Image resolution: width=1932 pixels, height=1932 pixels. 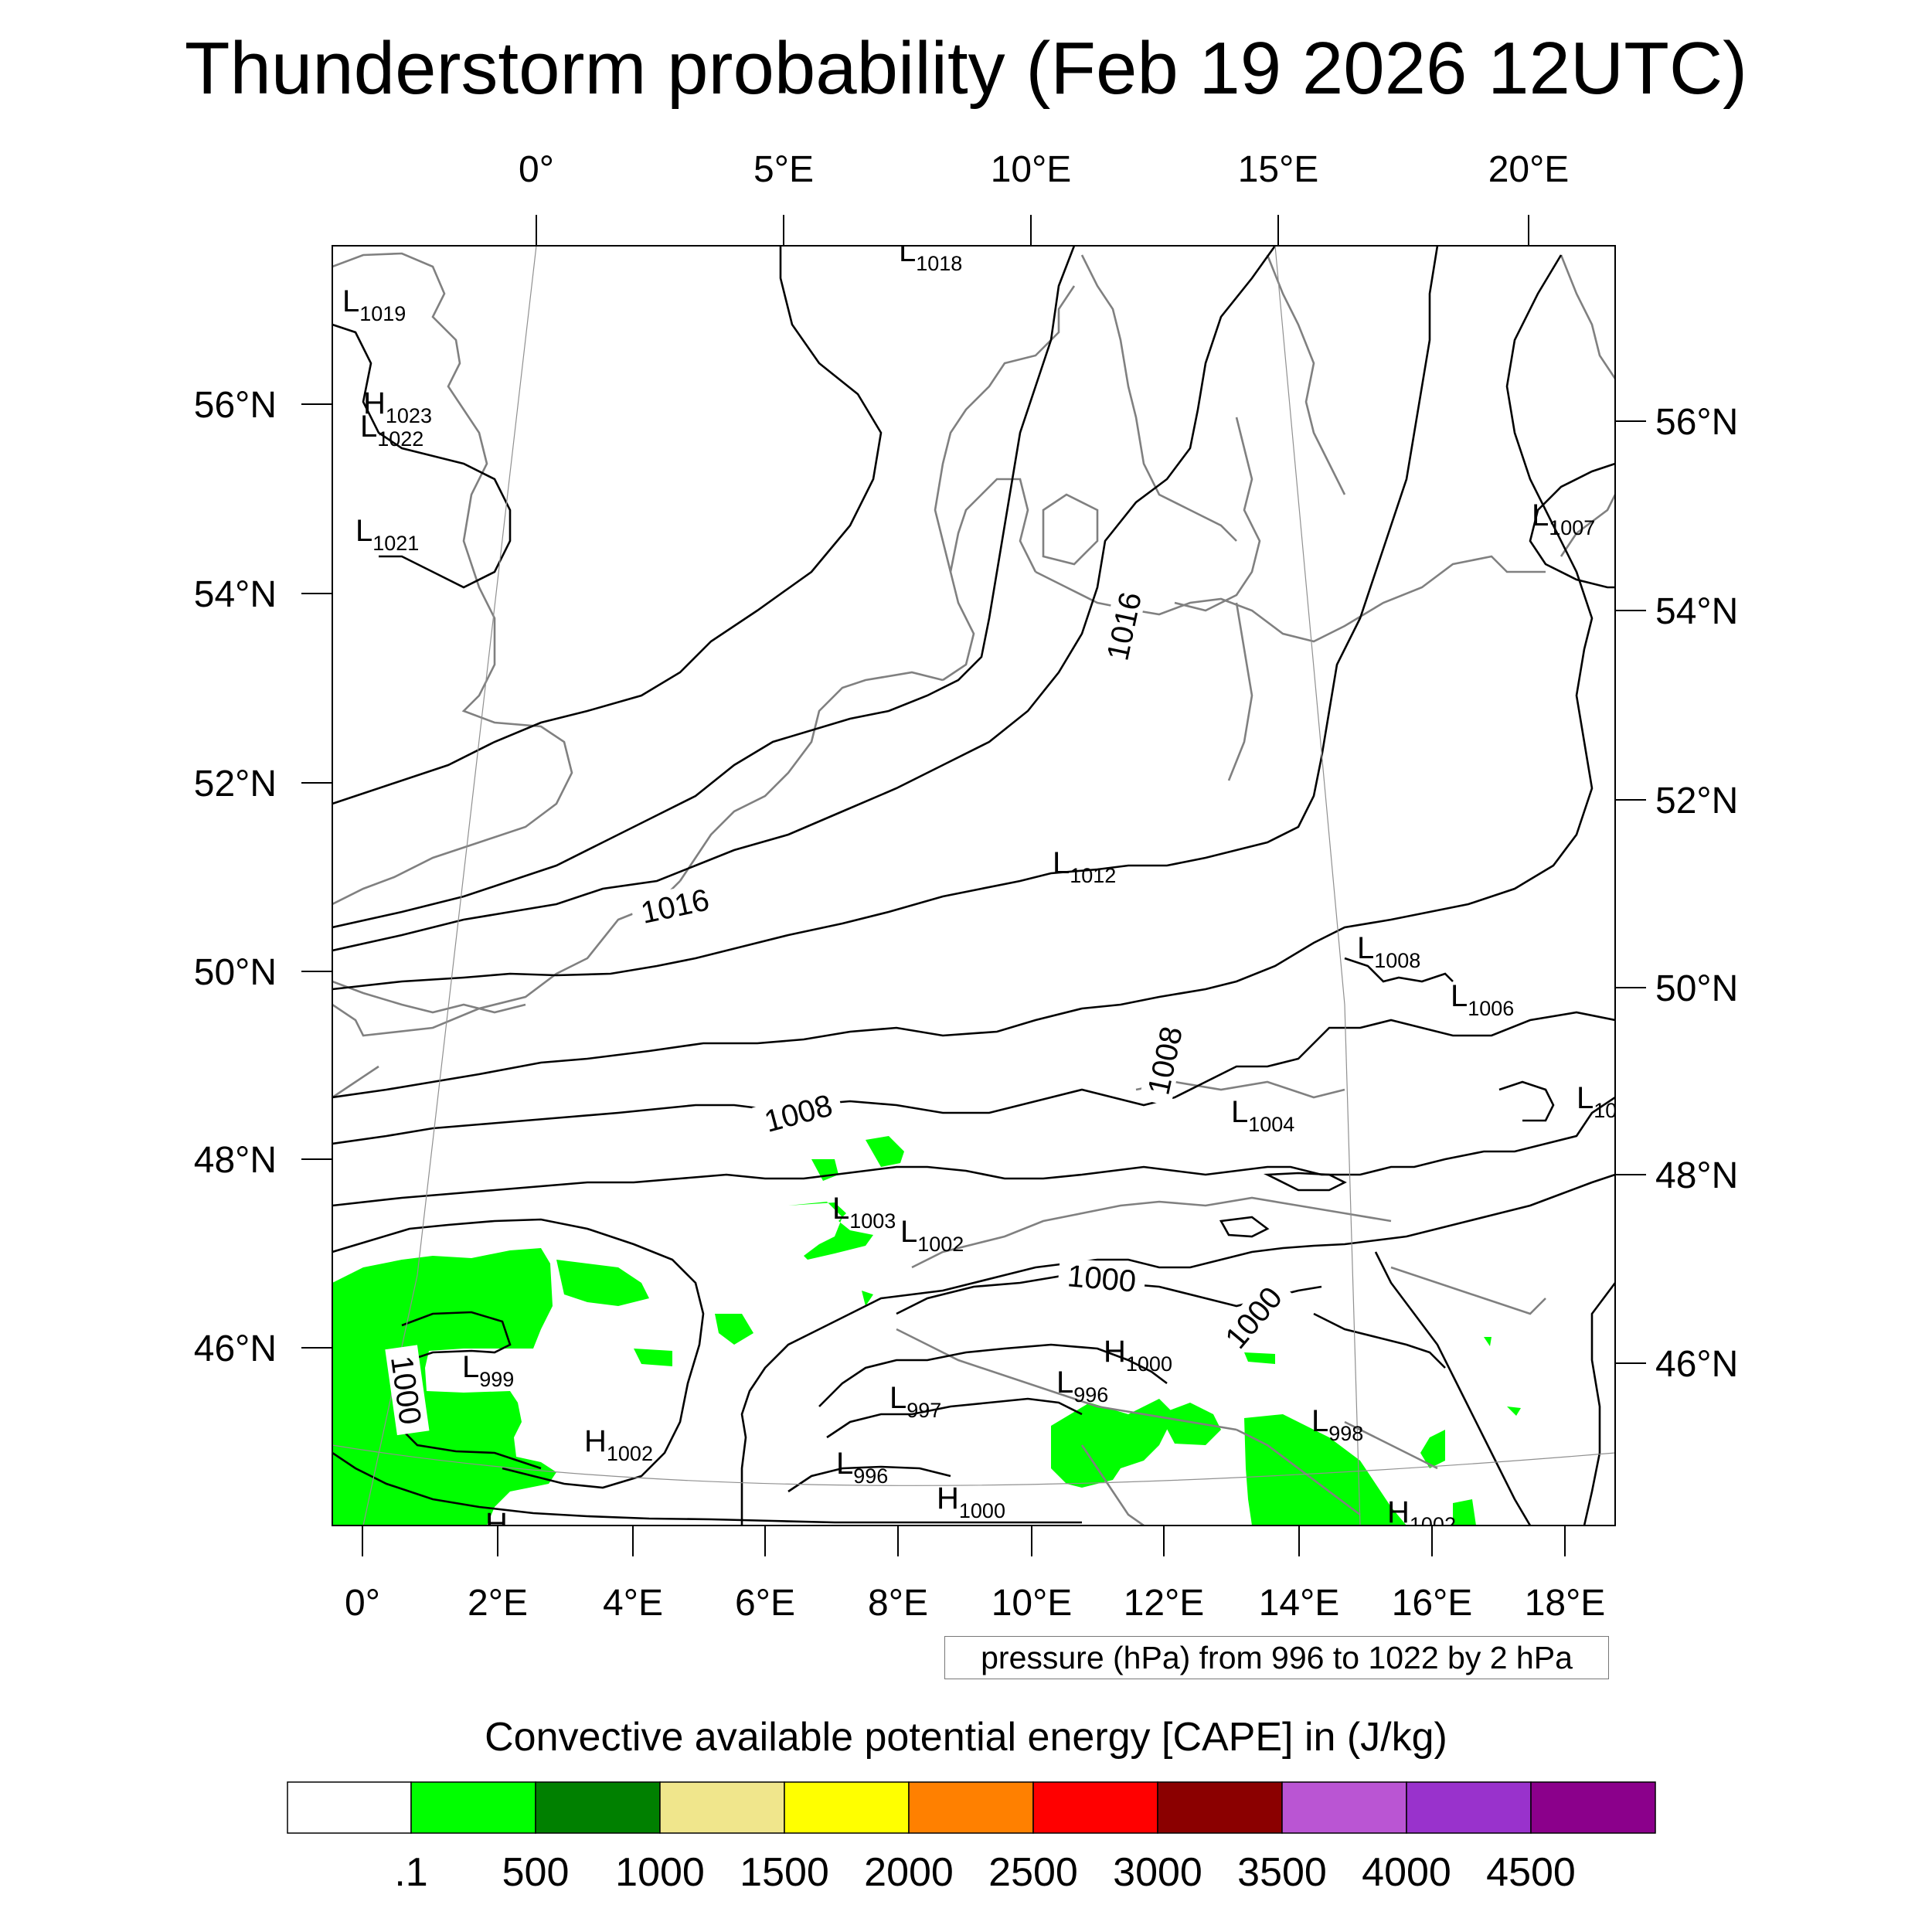 What do you see at coordinates (1151, 1233) in the screenshot?
I see `border-alps-north` at bounding box center [1151, 1233].